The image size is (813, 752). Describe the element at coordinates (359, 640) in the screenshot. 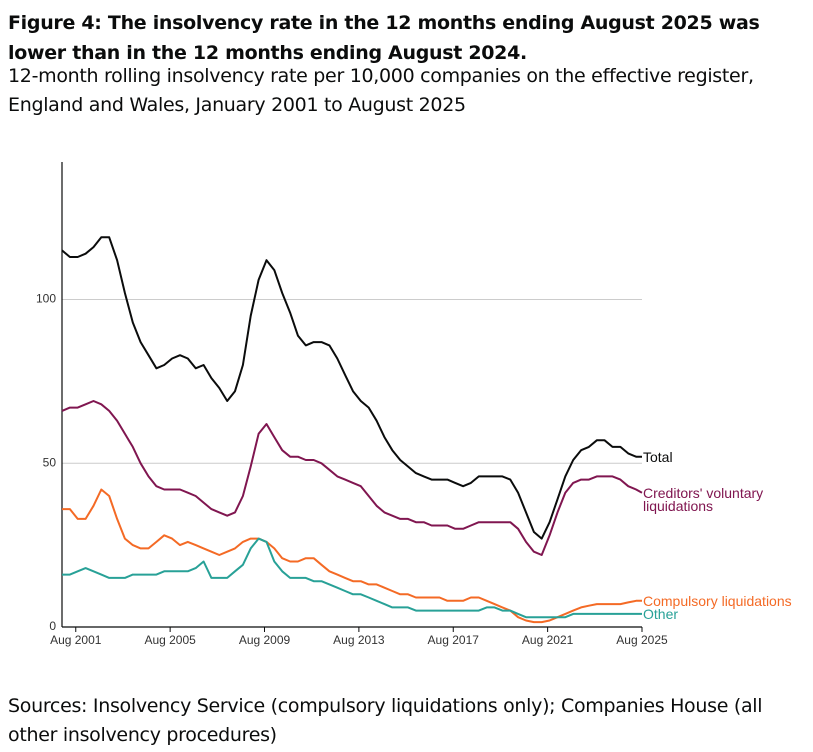

I see `x-tick-label: Aug 2013` at that location.